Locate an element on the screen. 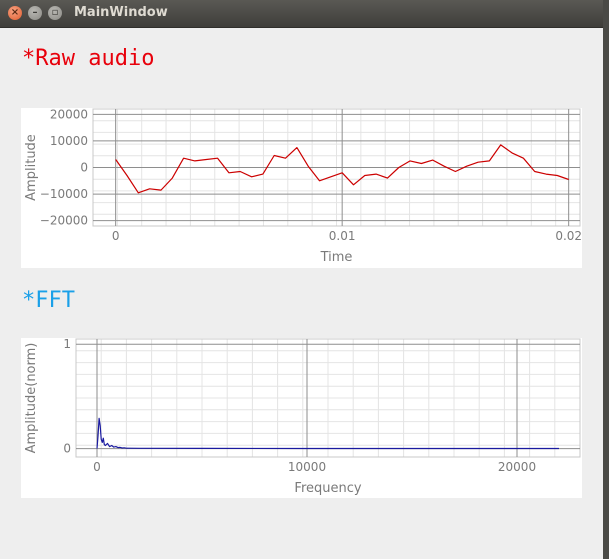 The width and height of the screenshot is (609, 559). raw-audio-series-line is located at coordinates (342, 169).